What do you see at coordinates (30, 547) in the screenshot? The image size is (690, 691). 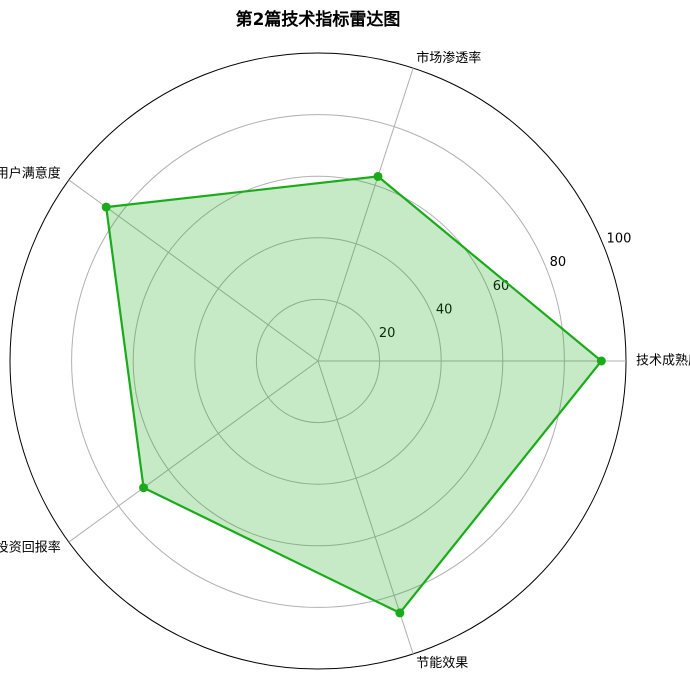 I see `axis-label: 投资回报率` at bounding box center [30, 547].